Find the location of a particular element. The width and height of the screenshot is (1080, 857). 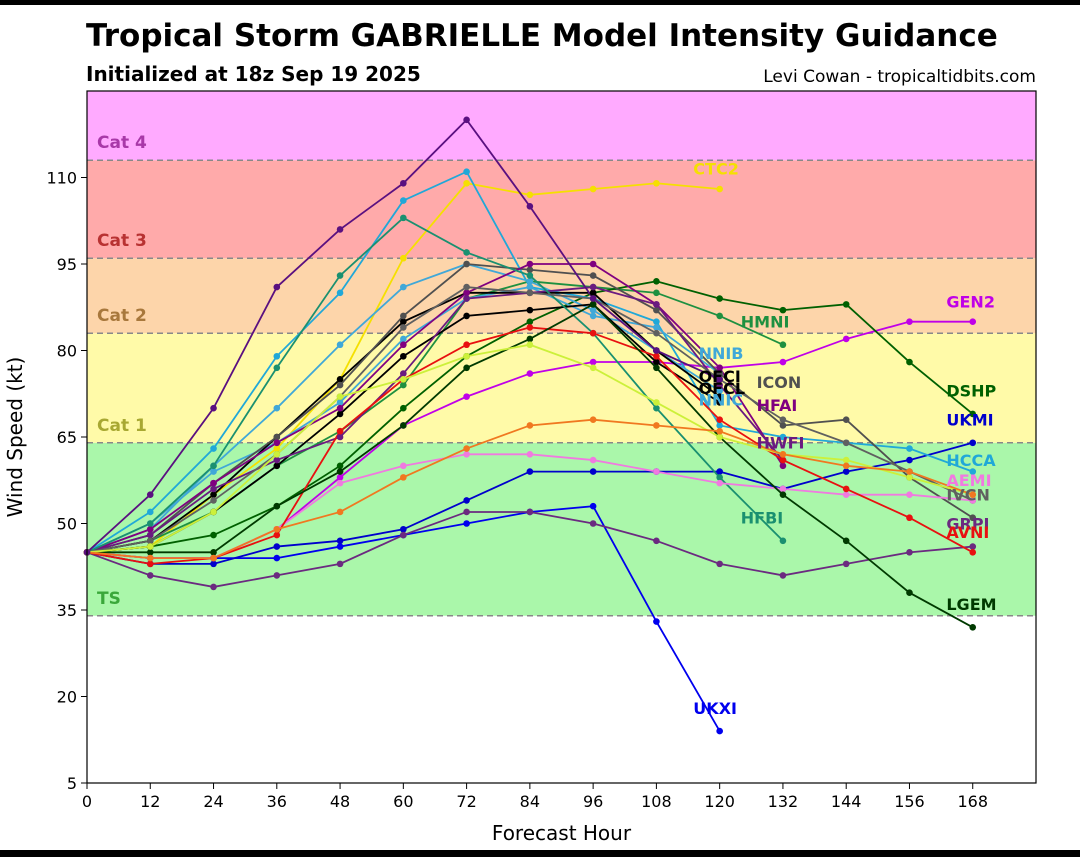

data-point-ofcl is located at coordinates (719, 402).